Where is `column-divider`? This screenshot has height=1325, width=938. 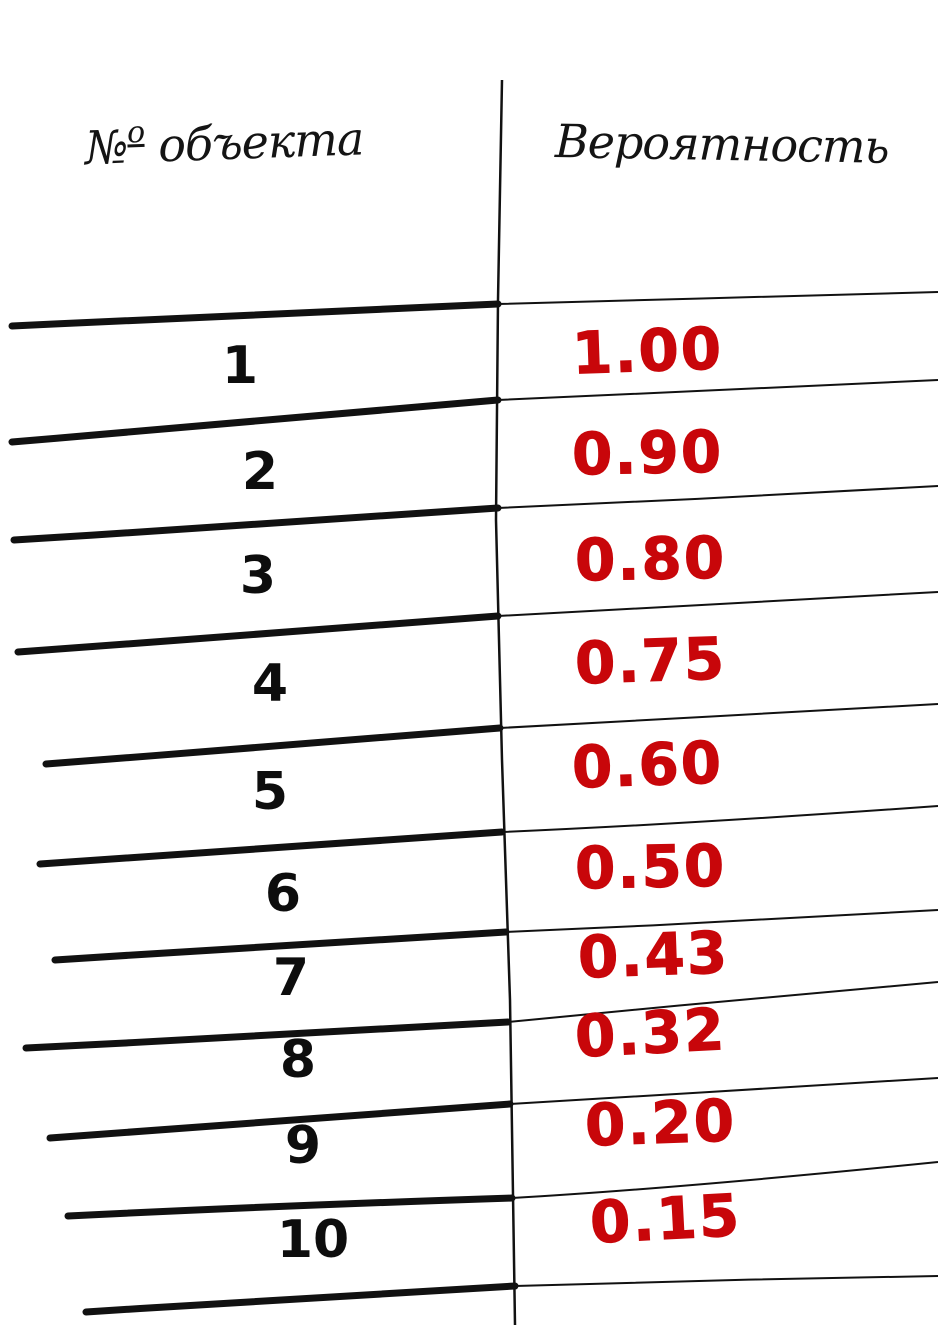
column-divider is located at coordinates (505, 702).